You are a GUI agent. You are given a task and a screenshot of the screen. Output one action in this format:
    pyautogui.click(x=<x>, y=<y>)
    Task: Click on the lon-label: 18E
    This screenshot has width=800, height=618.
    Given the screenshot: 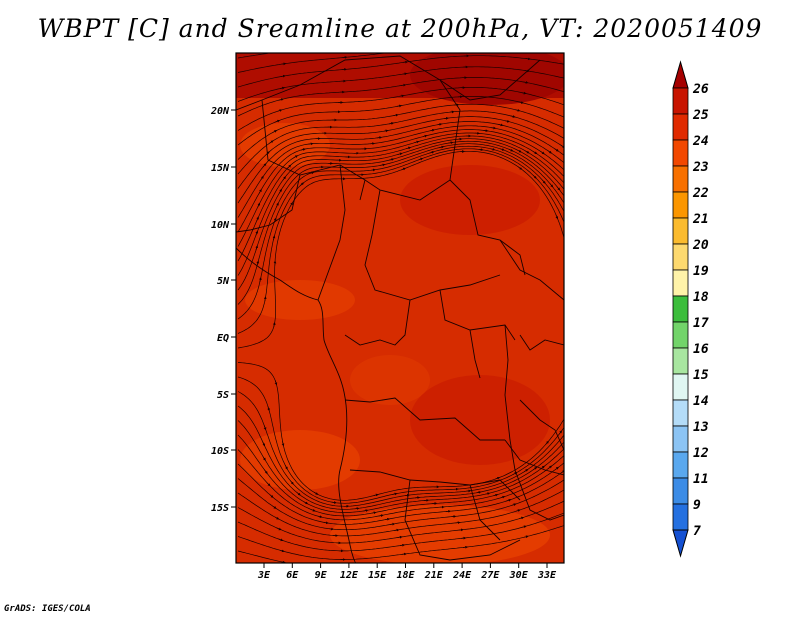 What is the action you would take?
    pyautogui.click(x=405, y=575)
    